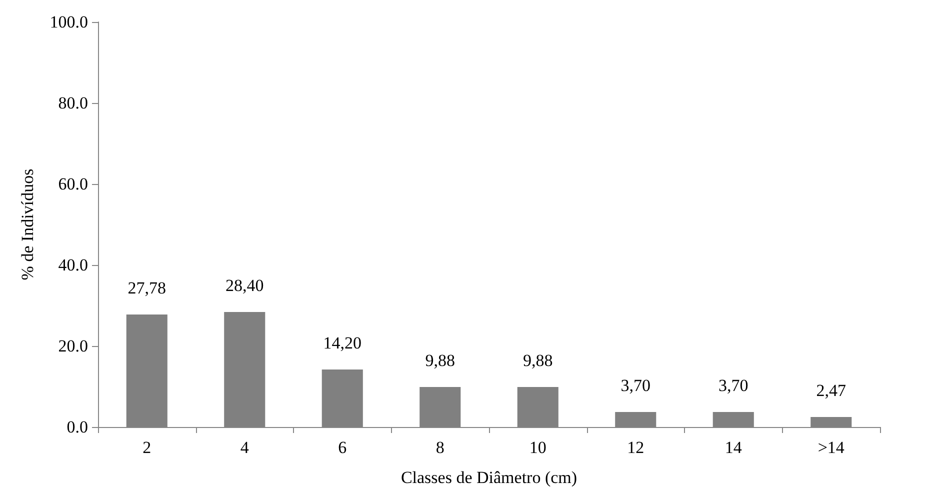 This screenshot has width=932, height=503. Describe the element at coordinates (69, 22) in the screenshot. I see `y-tick-label: 100.0` at that location.